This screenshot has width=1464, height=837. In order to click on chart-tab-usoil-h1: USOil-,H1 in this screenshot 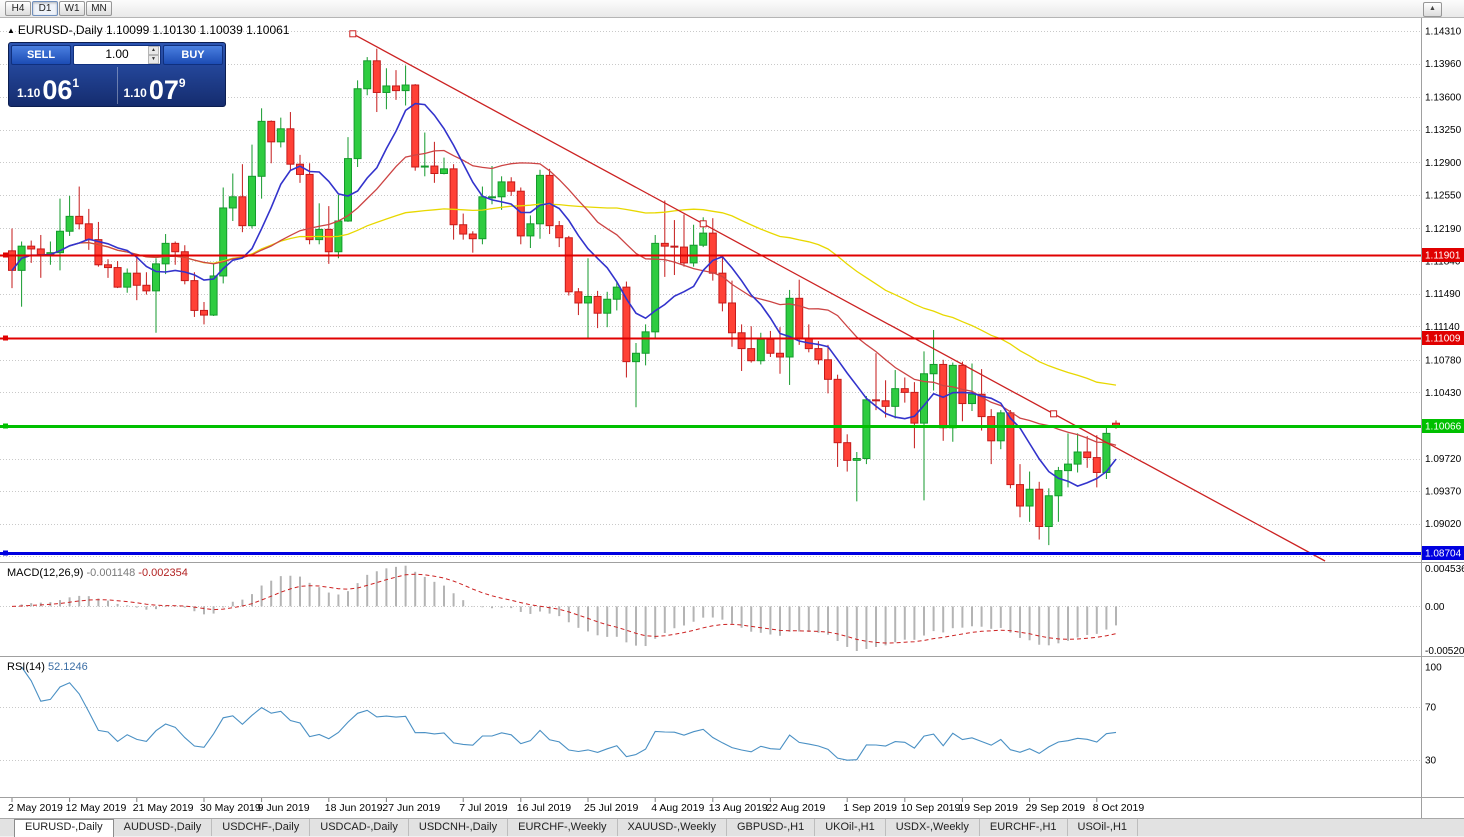, I will do `click(1103, 827)`.